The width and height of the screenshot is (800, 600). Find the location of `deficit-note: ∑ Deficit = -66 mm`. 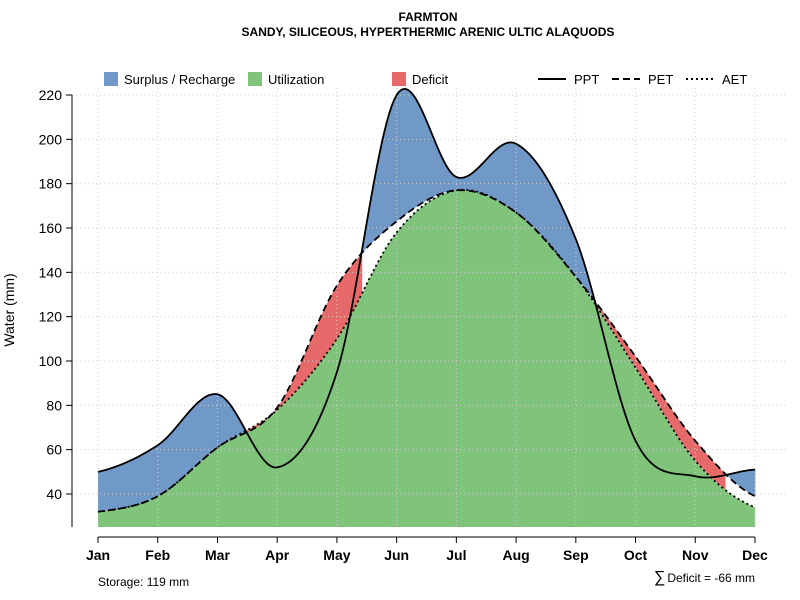

deficit-note: ∑ Deficit = -66 mm is located at coordinates (704, 577).